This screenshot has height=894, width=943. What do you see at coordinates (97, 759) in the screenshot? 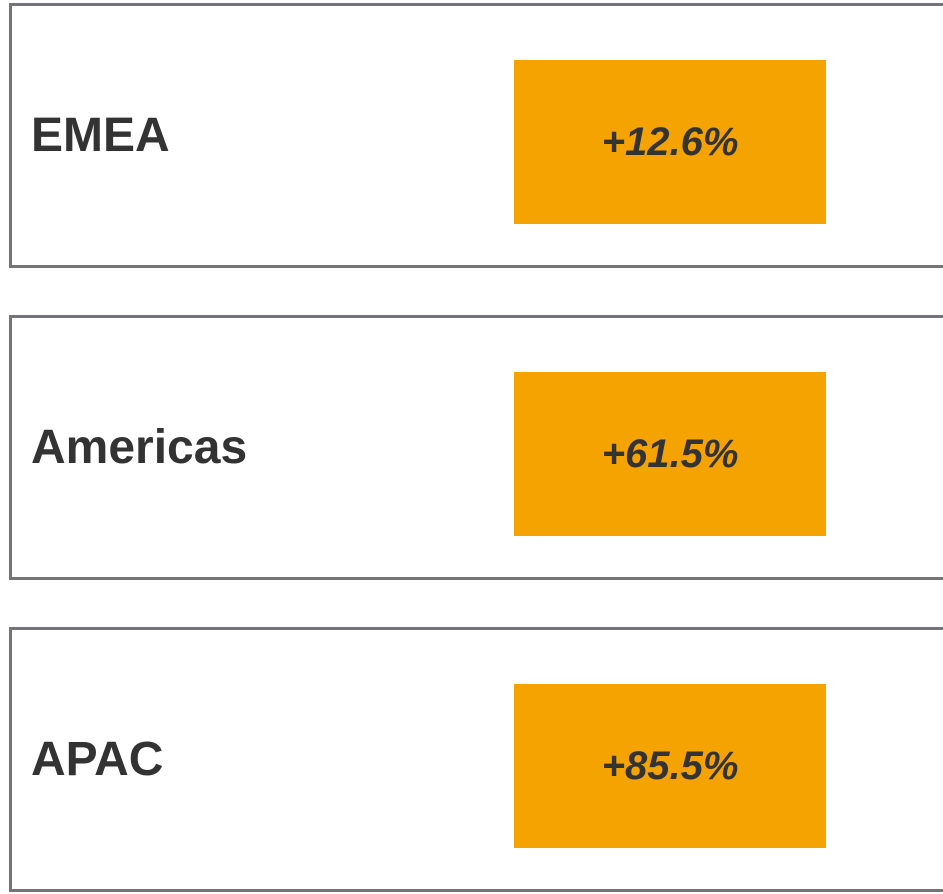
I see `region-label: APAC` at bounding box center [97, 759].